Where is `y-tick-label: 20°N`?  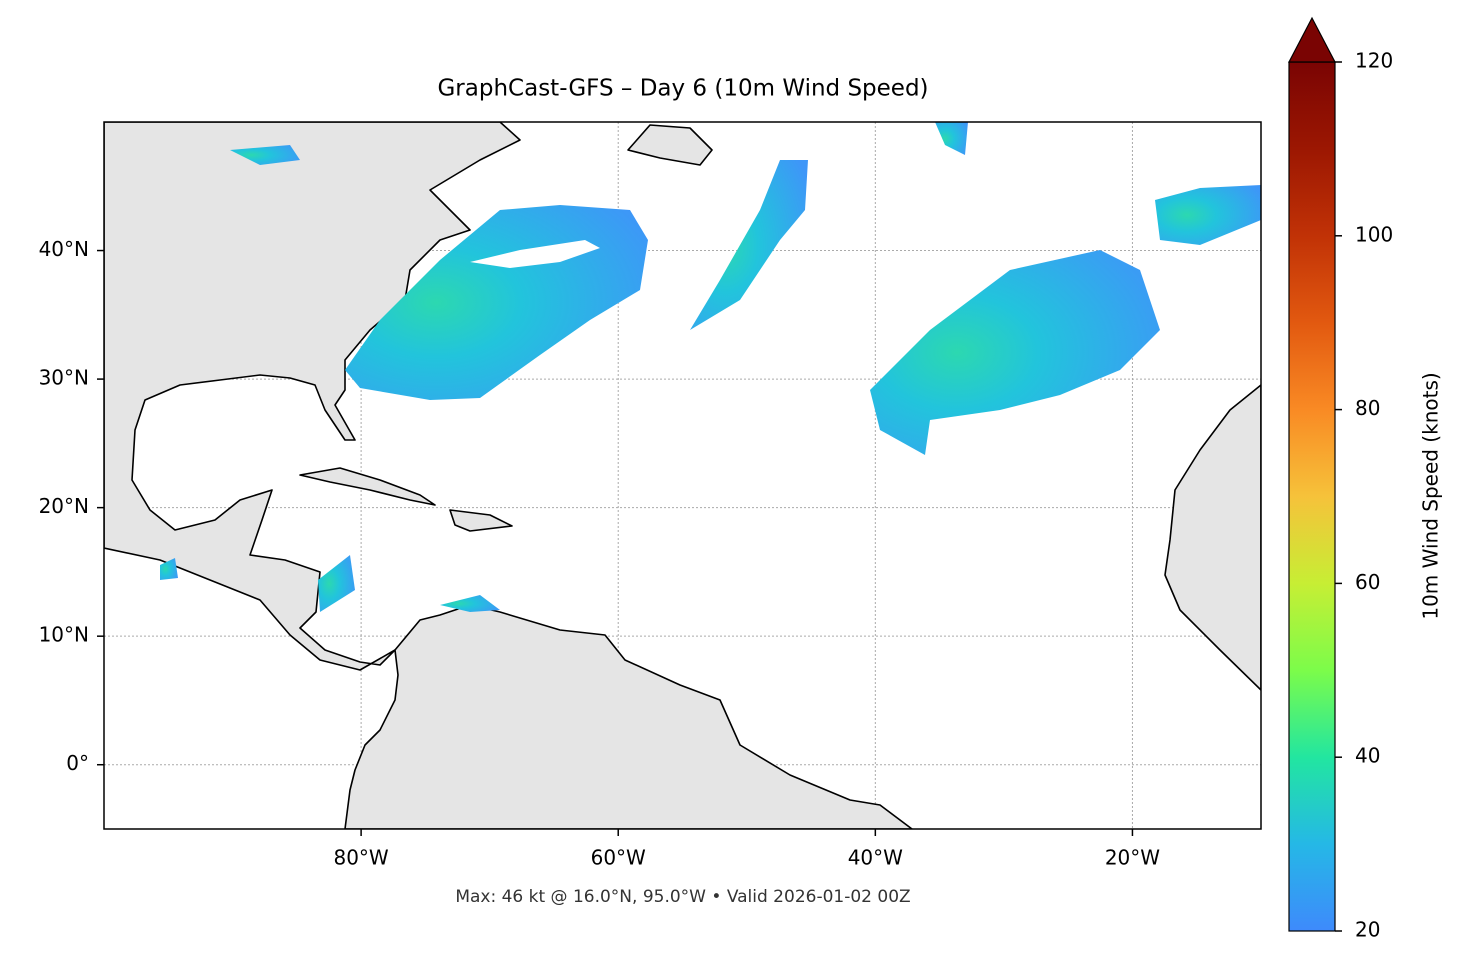 y-tick-label: 20°N is located at coordinates (64, 506).